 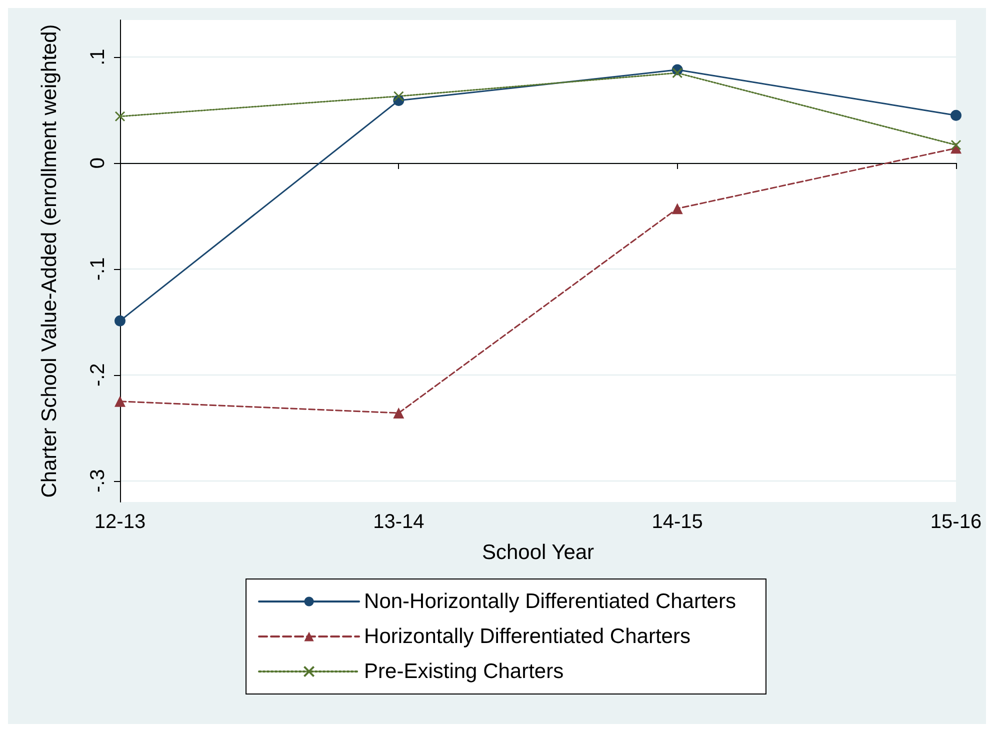 I want to click on y-tick-label: .1, so click(x=98, y=57).